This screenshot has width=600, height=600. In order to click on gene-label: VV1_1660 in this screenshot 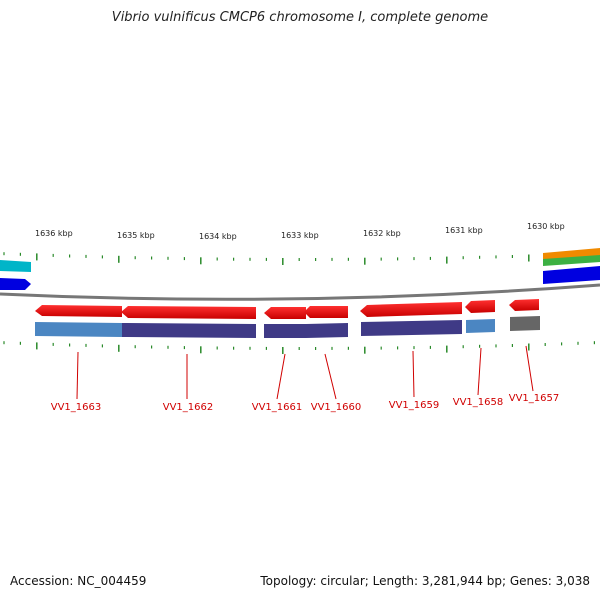, I will do `click(336, 407)`.